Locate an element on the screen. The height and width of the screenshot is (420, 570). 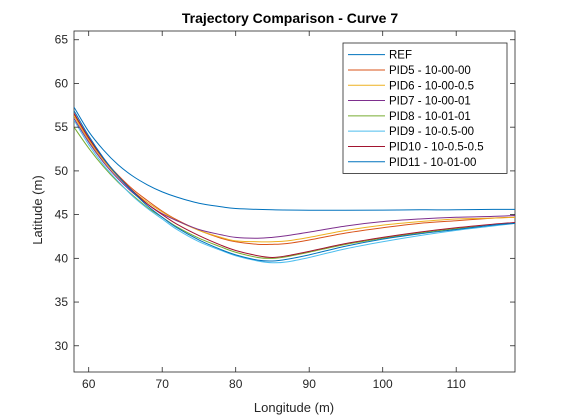
y-tick-label: 45 is located at coordinates (62, 215).